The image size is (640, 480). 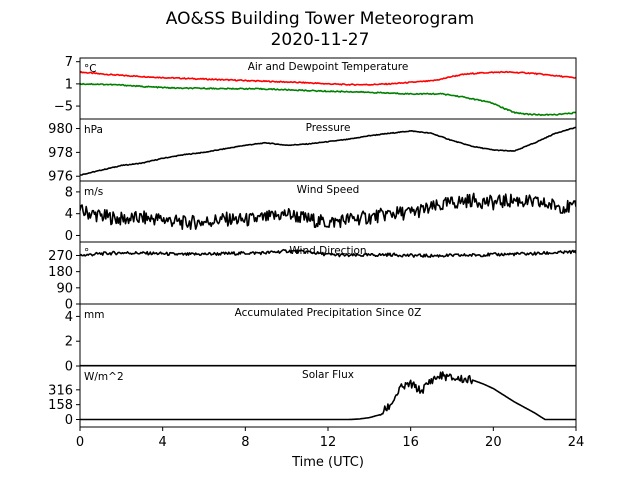 I want to click on y-tick-label: 270, so click(x=60, y=256).